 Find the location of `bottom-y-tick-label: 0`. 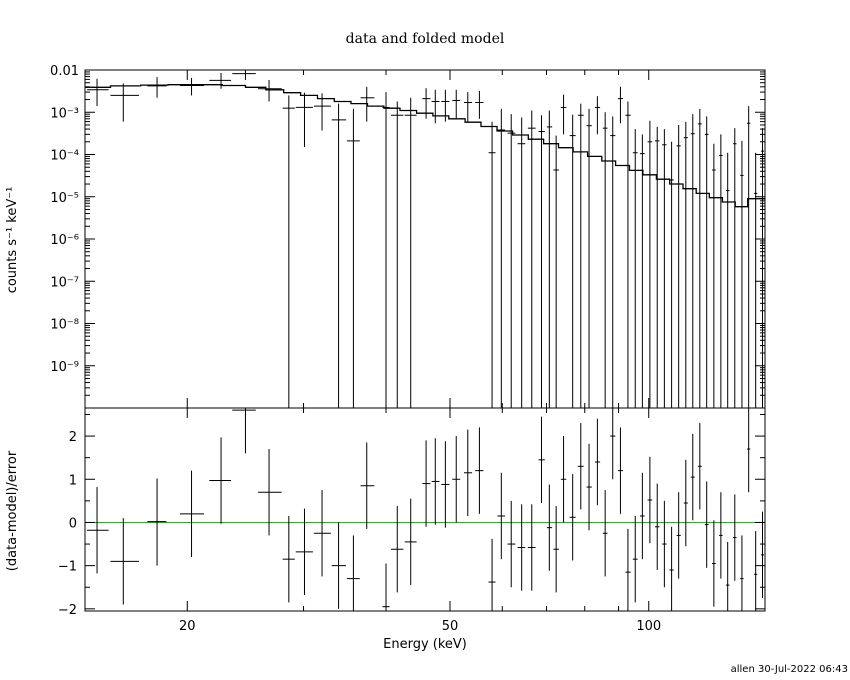

bottom-y-tick-label: 0 is located at coordinates (73, 523).